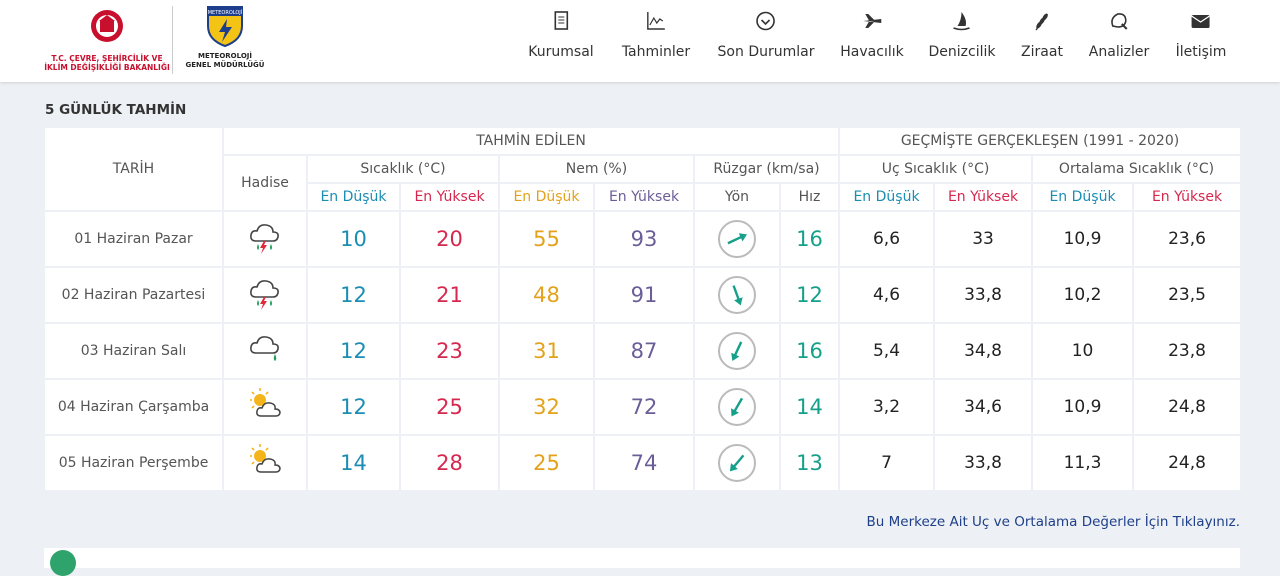 The width and height of the screenshot is (1280, 576). I want to click on nav-label: Son Durumlar, so click(766, 52).